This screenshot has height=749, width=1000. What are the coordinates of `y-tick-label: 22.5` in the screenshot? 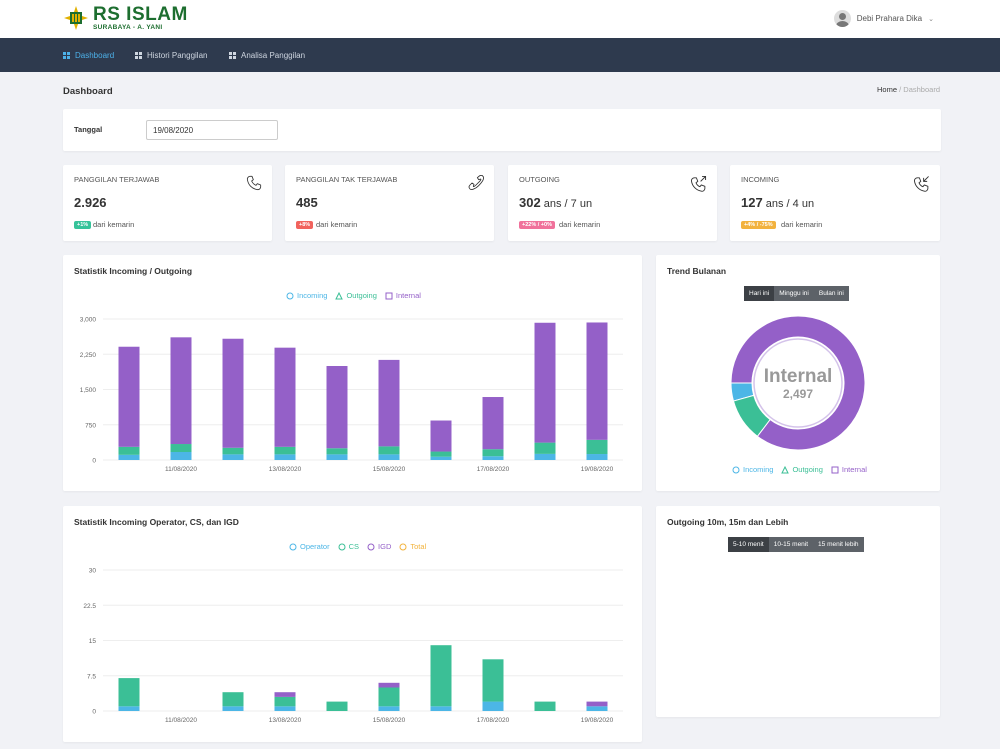 It's located at (89, 606).